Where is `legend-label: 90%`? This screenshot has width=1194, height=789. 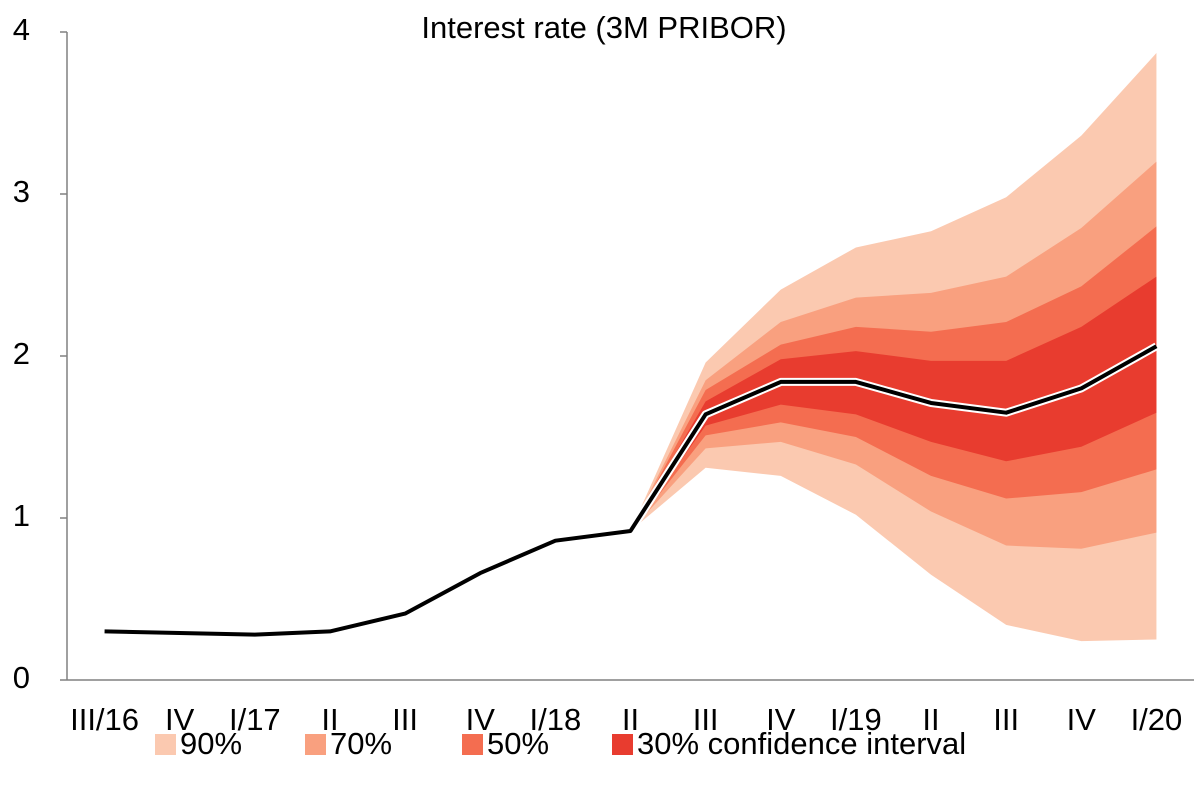 legend-label: 90% is located at coordinates (211, 743).